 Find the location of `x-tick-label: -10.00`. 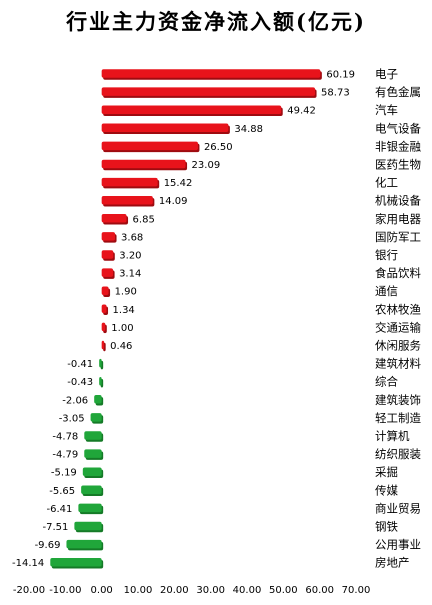

x-tick-label: -10.00 is located at coordinates (65, 590).